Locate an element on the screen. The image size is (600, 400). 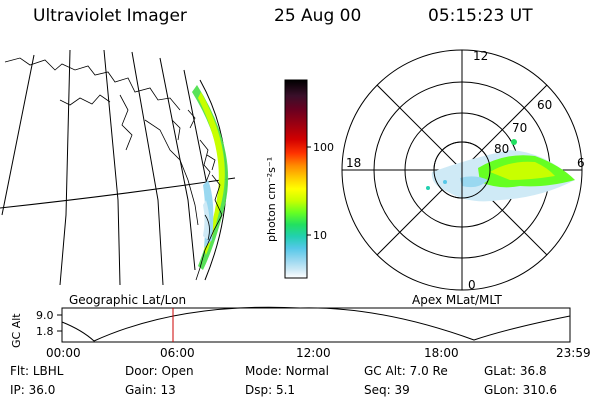
info-dsp-value: 5.1 is located at coordinates (285, 390).